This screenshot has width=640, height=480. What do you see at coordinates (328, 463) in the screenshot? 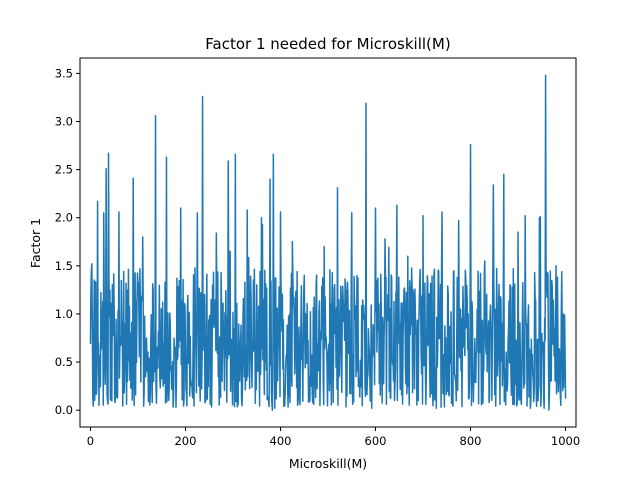
I see `x-axis-label: Microskill(M)` at bounding box center [328, 463].